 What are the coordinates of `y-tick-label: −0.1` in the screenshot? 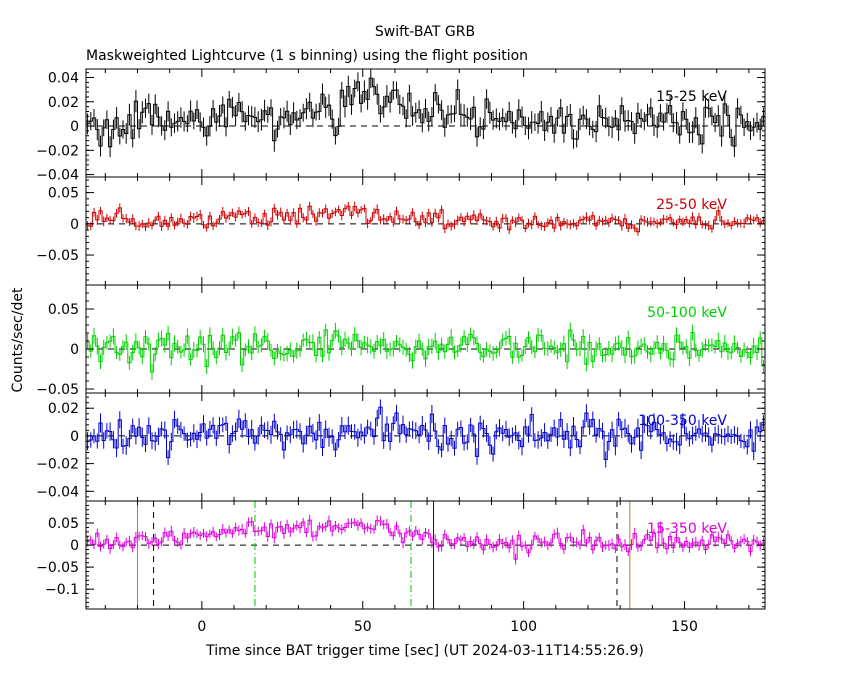 It's located at (62, 590).